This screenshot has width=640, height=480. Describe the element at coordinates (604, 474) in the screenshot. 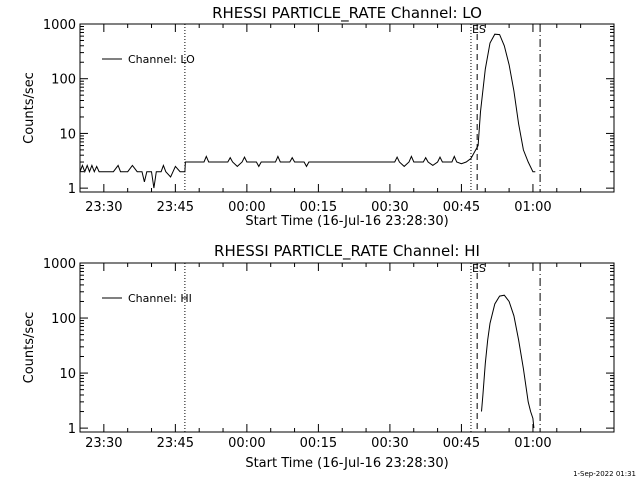

I see `footer-timestamp: 1-Sep-2022 01:31` at that location.